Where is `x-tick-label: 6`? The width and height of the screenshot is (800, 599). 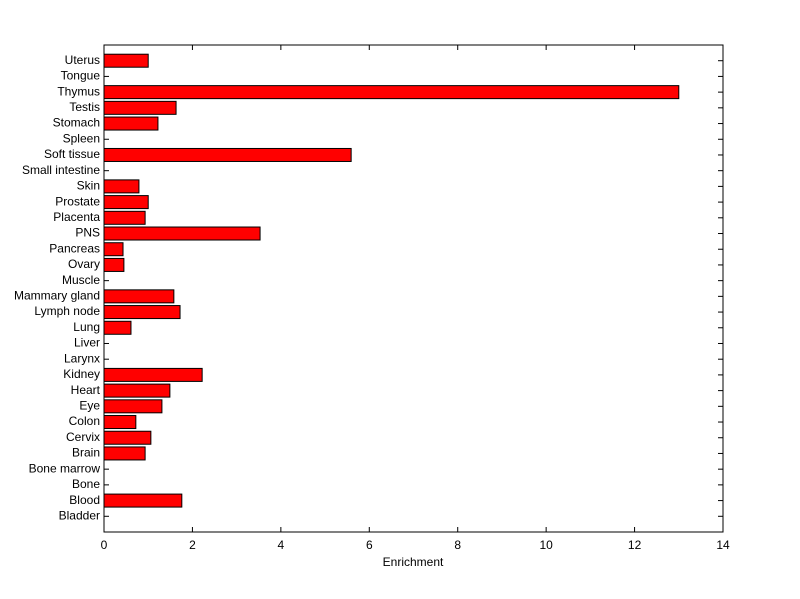 x-tick-label: 6 is located at coordinates (369, 545).